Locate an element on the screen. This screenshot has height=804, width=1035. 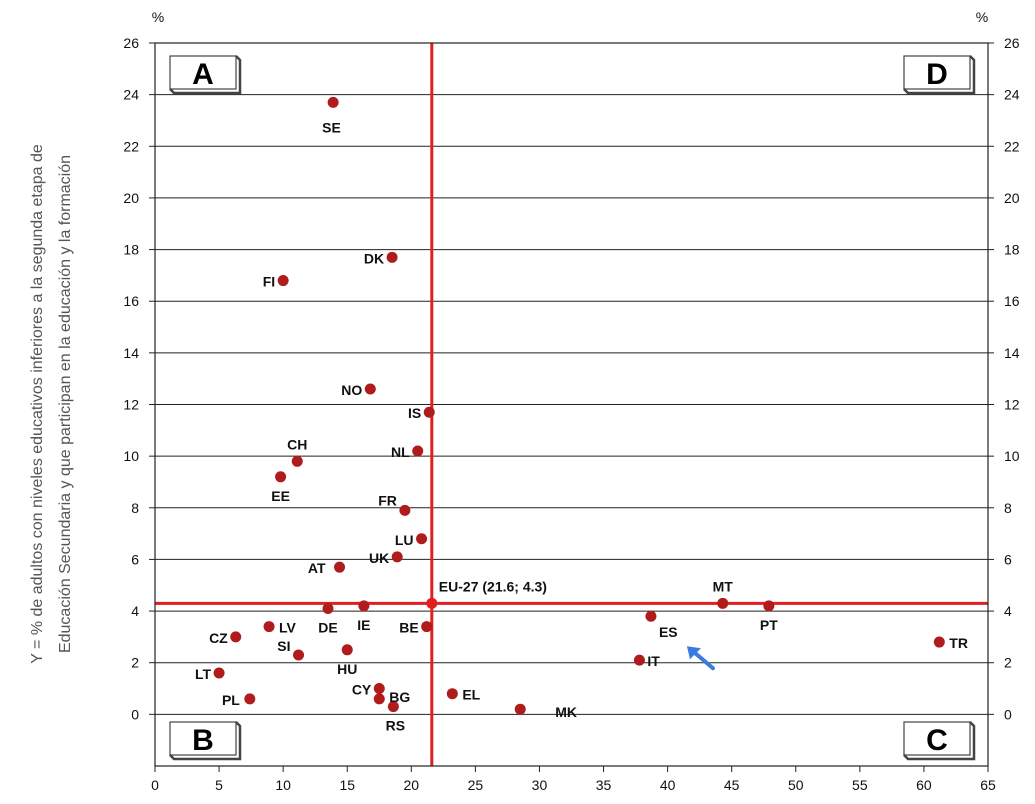
x-tick-label: 55 is located at coordinates (860, 785).